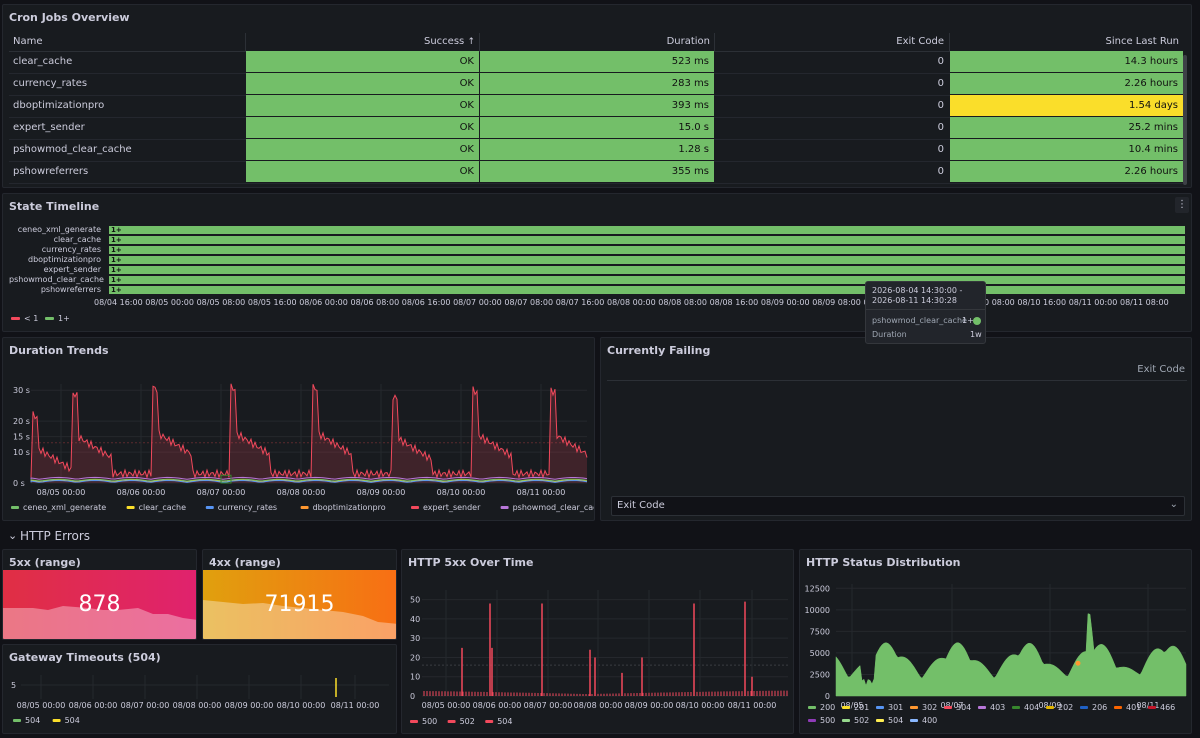 The height and width of the screenshot is (738, 1200). Describe the element at coordinates (1031, 707) in the screenshot. I see `legend-label: 404` at that location.